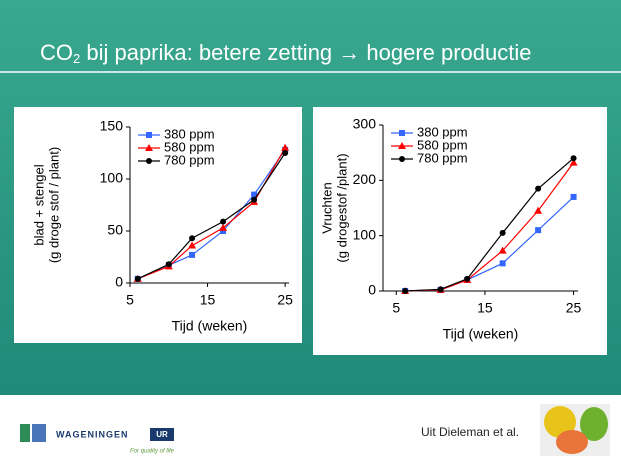 Image resolution: width=621 pixels, height=466 pixels. What do you see at coordinates (53, 205) in the screenshot?
I see `y-axis-label: (g droge stof / plant)` at bounding box center [53, 205].